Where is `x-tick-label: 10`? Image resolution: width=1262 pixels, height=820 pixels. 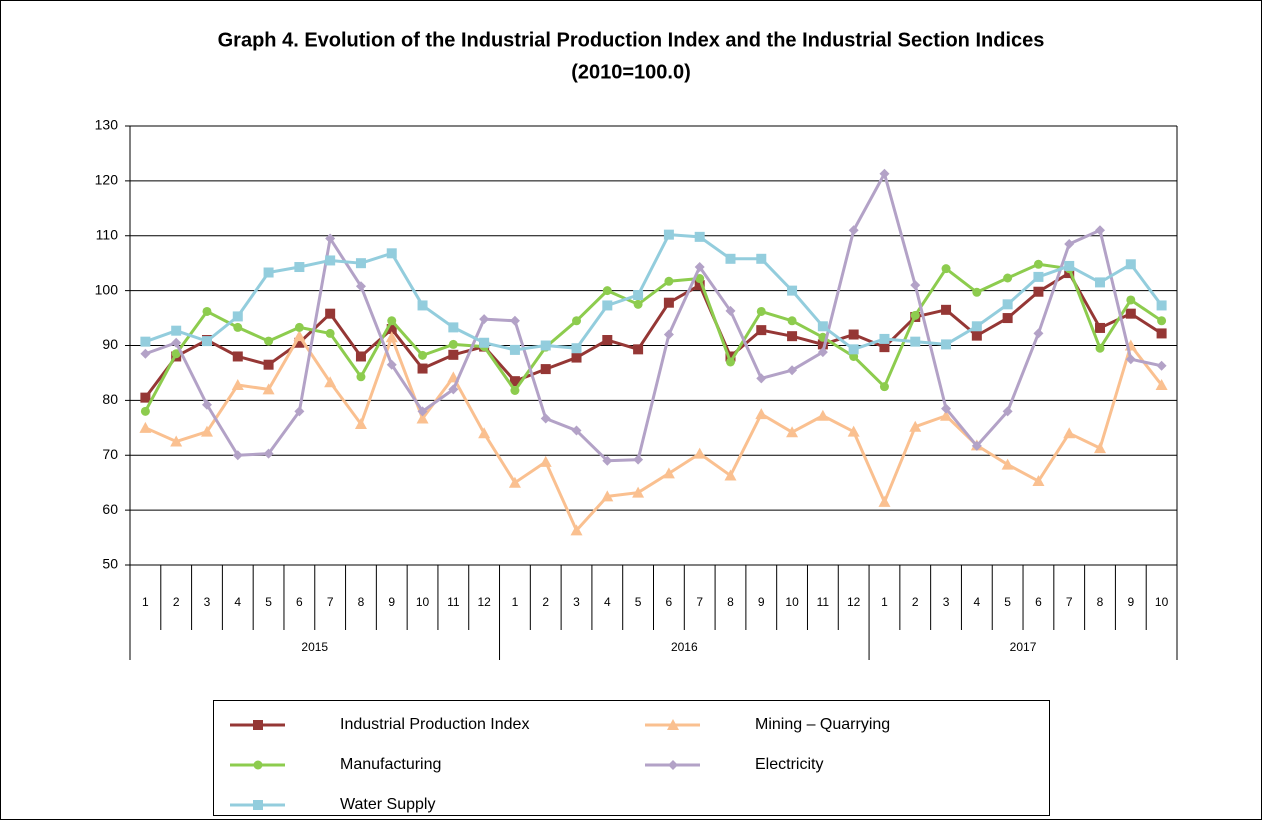 x-tick-label: 10 is located at coordinates (792, 602).